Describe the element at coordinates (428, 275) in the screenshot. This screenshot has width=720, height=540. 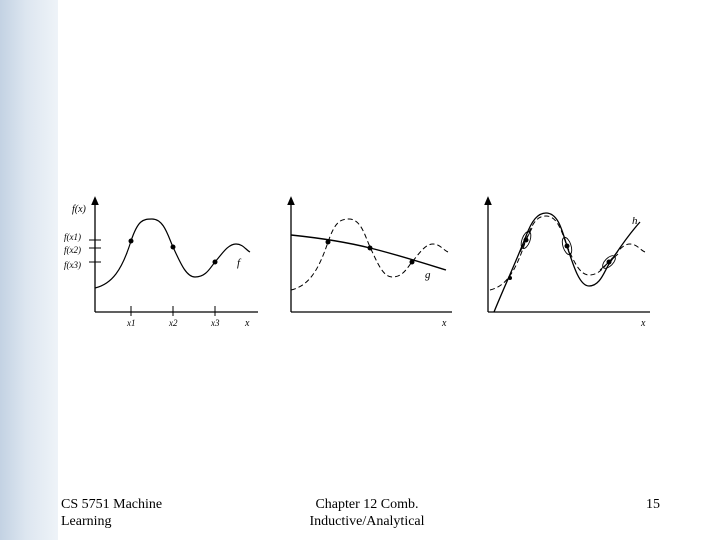
I see `curve-label-g: g` at that location.